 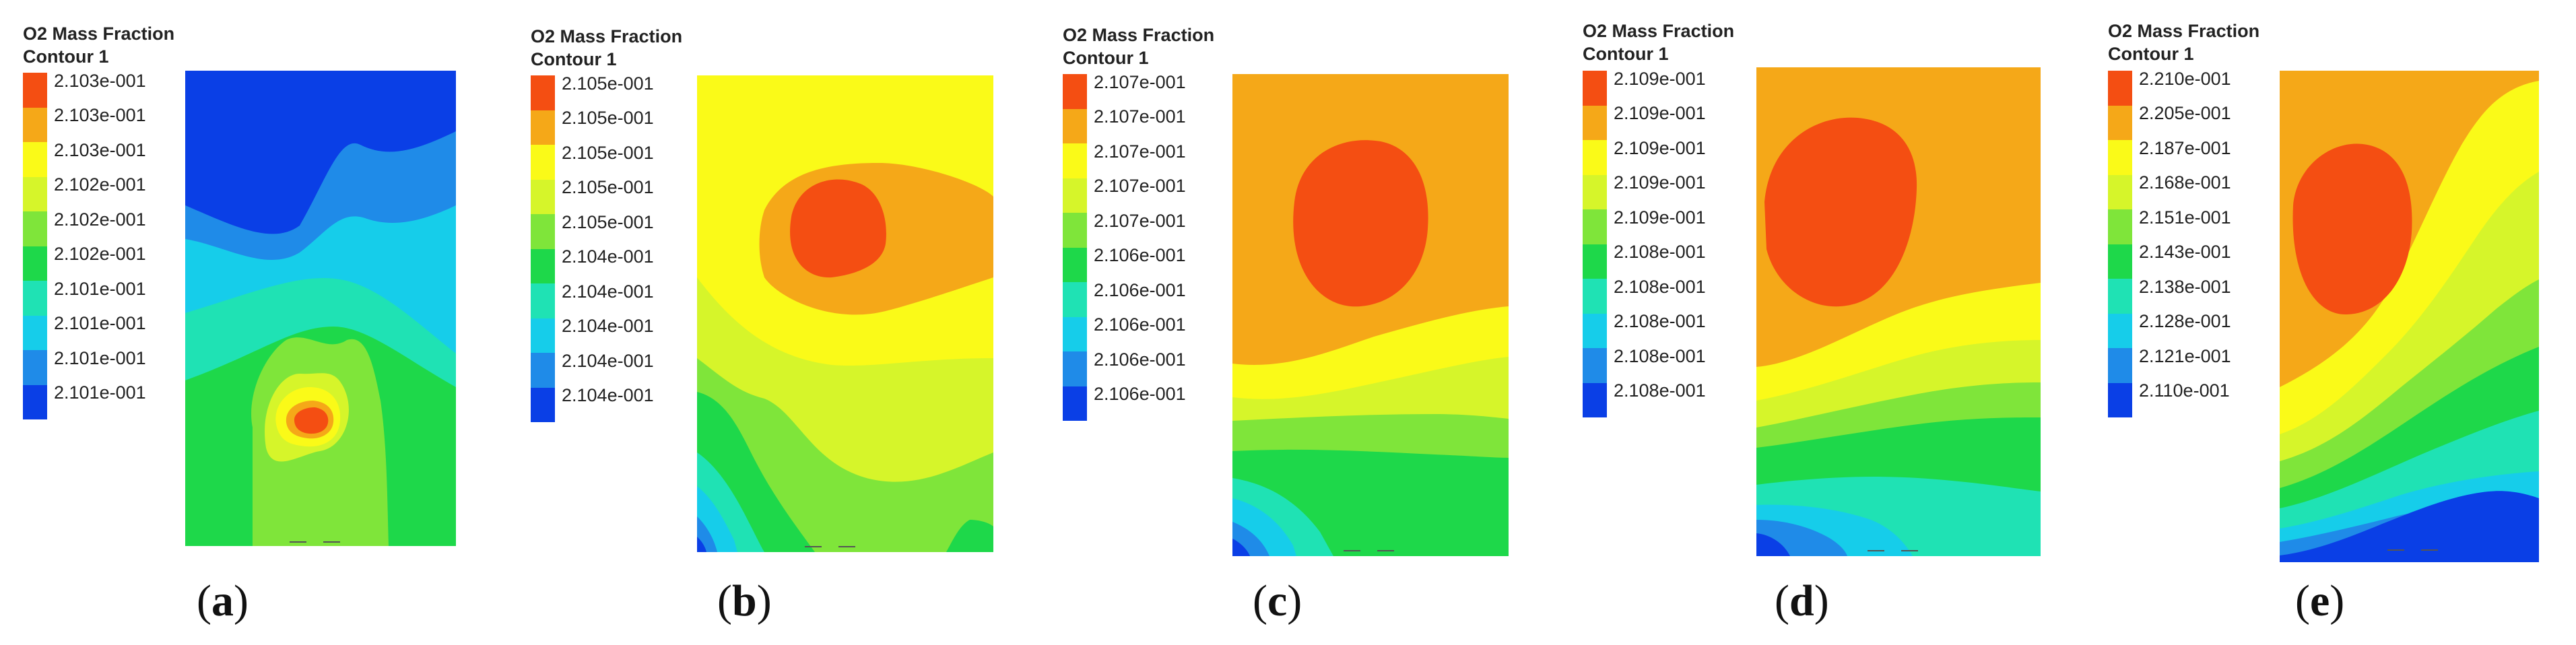 What do you see at coordinates (1660, 390) in the screenshot?
I see `legend-label-10: 2.108e-001` at bounding box center [1660, 390].